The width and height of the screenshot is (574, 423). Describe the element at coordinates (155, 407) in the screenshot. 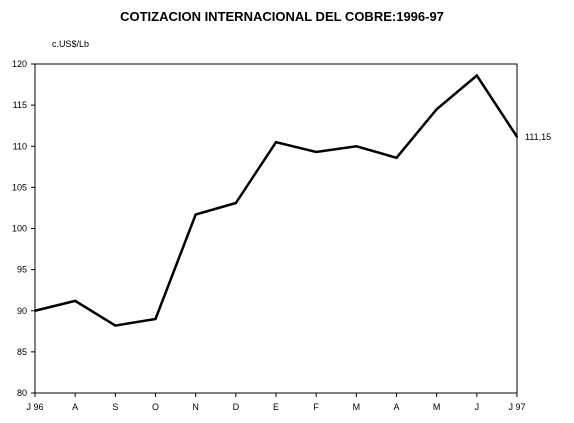

I see `x-tick-label: O` at that location.